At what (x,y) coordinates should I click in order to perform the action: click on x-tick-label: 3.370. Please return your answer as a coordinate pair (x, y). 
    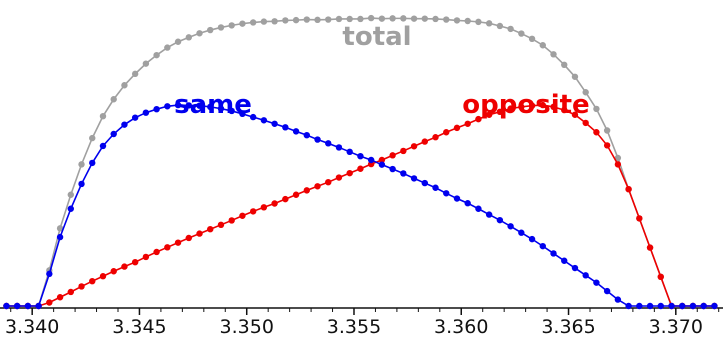
    Looking at the image, I should click on (676, 327).